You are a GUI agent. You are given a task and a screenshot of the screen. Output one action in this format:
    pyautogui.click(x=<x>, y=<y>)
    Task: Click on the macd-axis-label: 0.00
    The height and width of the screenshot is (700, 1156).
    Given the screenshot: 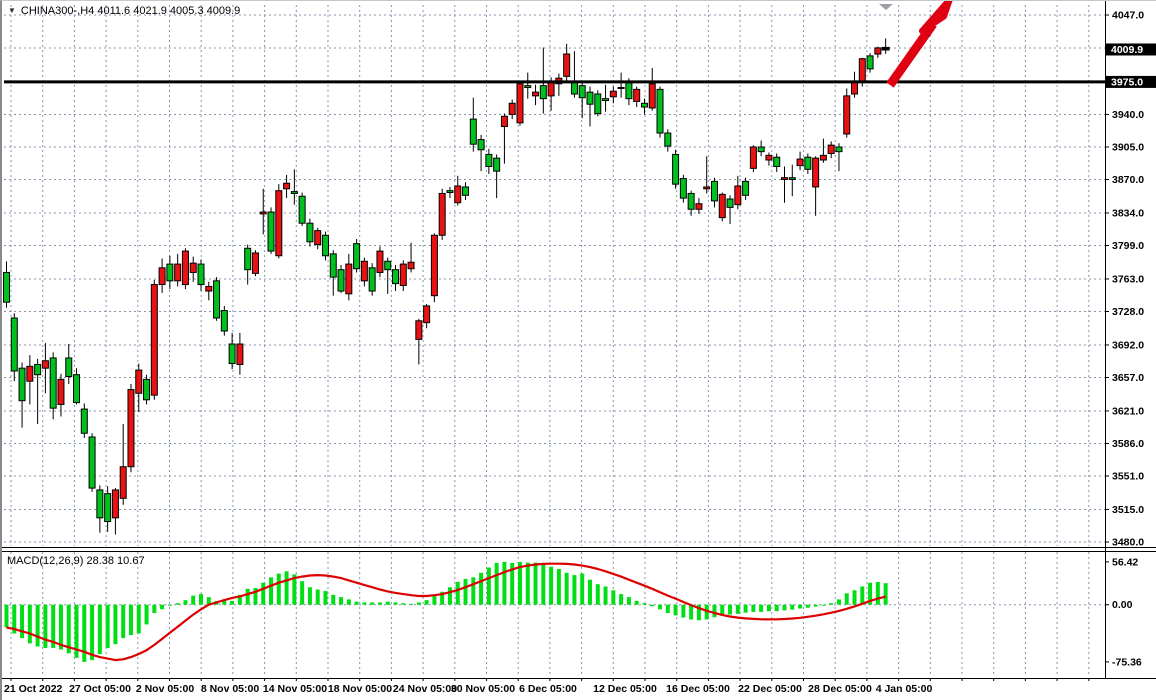 What is the action you would take?
    pyautogui.click(x=1122, y=605)
    